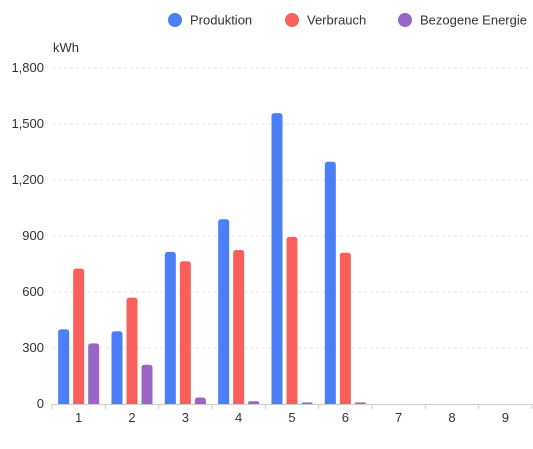 This screenshot has height=449, width=533. What do you see at coordinates (40, 403) in the screenshot?
I see `y-tick-label: 0` at bounding box center [40, 403].